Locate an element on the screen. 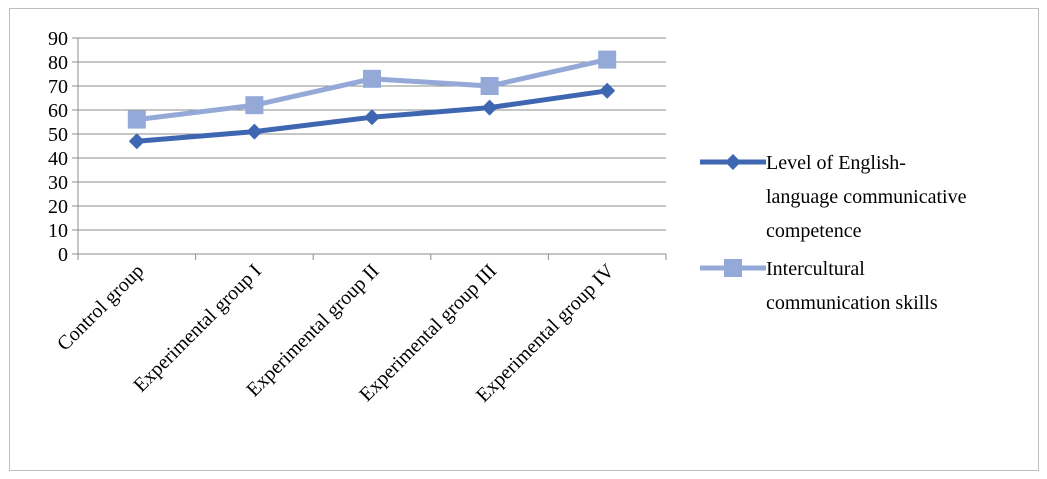 This screenshot has height=479, width=1047. y-tick-label: 90 is located at coordinates (58, 39).